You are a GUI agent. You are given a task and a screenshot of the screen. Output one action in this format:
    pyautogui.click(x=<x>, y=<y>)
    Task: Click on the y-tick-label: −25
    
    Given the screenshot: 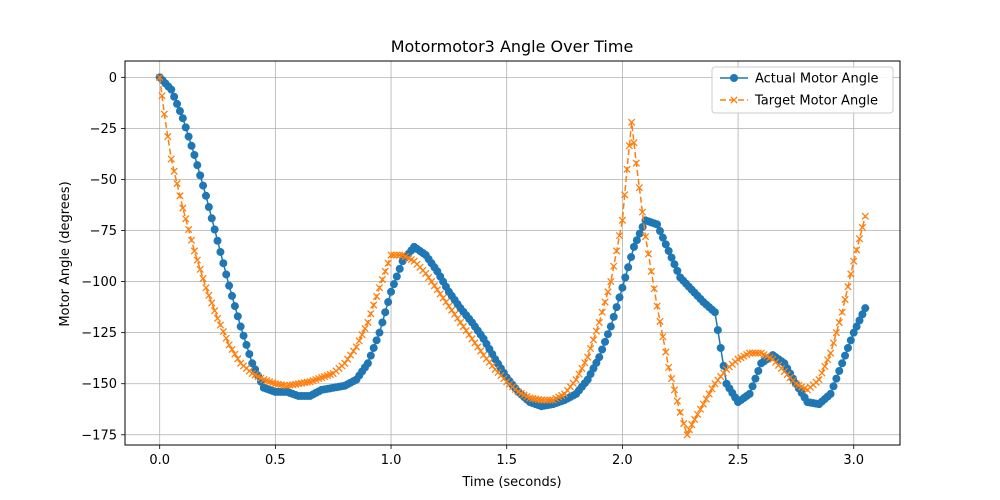 What is the action you would take?
    pyautogui.click(x=103, y=129)
    